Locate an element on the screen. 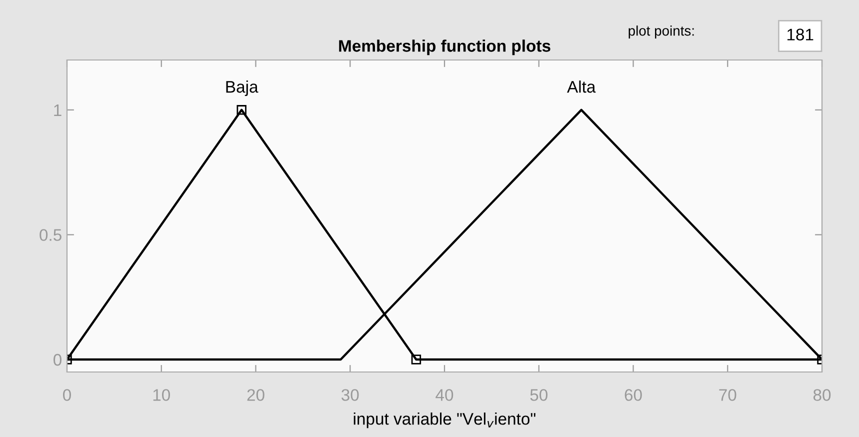  series-label: Baja is located at coordinates (242, 88).